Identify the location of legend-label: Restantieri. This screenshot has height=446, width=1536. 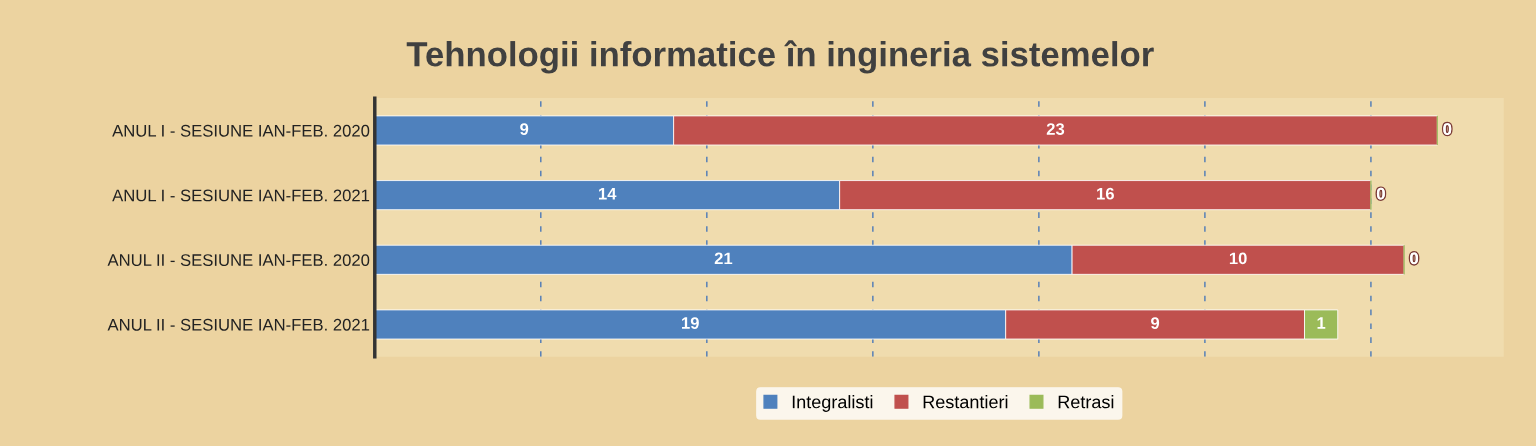
(965, 402).